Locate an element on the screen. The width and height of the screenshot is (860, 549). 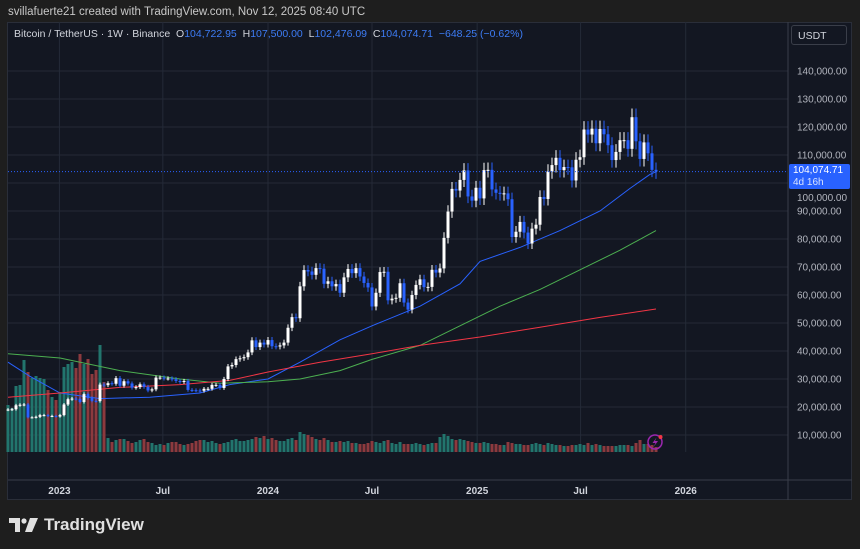
price-tick-label: 110,000.00 is located at coordinates (822, 156).